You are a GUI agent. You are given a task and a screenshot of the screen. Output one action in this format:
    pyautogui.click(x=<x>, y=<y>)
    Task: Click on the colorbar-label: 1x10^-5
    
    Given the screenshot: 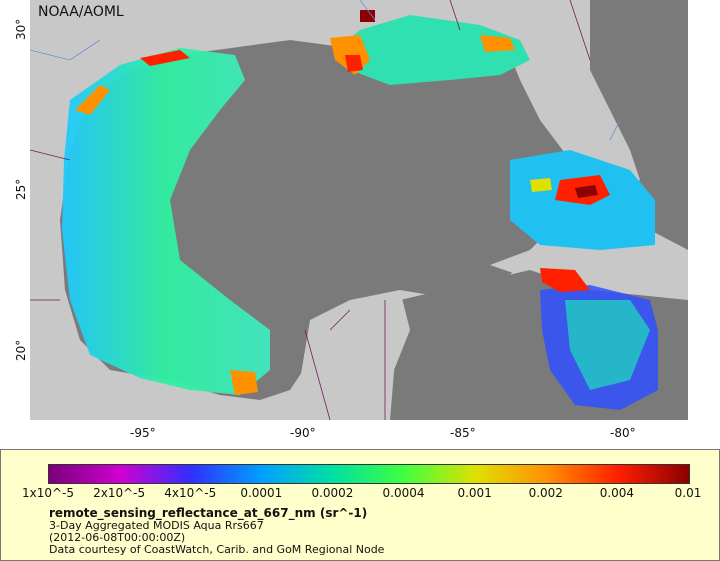 What is the action you would take?
    pyautogui.click(x=48, y=493)
    